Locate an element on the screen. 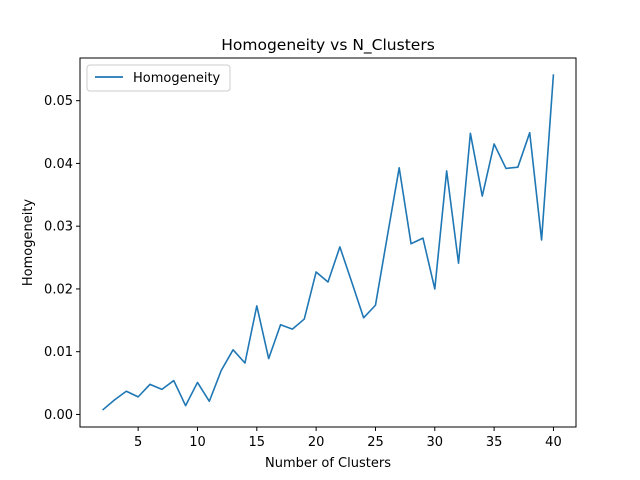  x-tick-label: 10 is located at coordinates (197, 442).